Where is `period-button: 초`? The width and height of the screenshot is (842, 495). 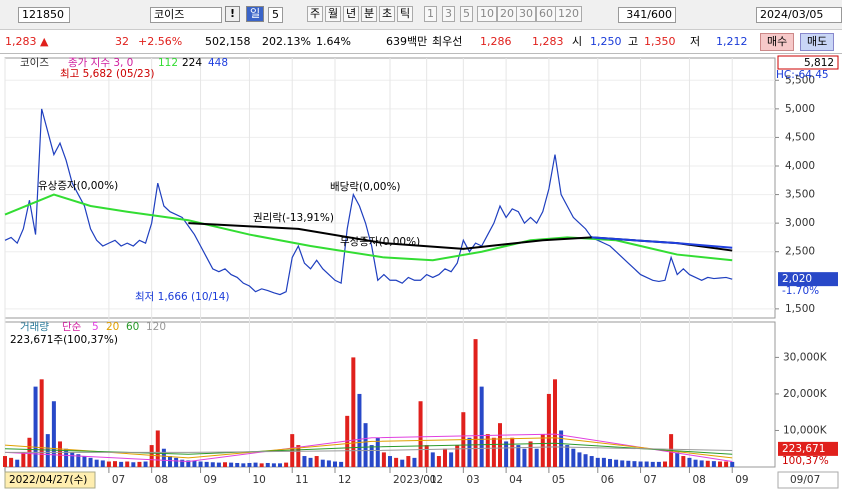 period-button: 초 is located at coordinates (387, 14).